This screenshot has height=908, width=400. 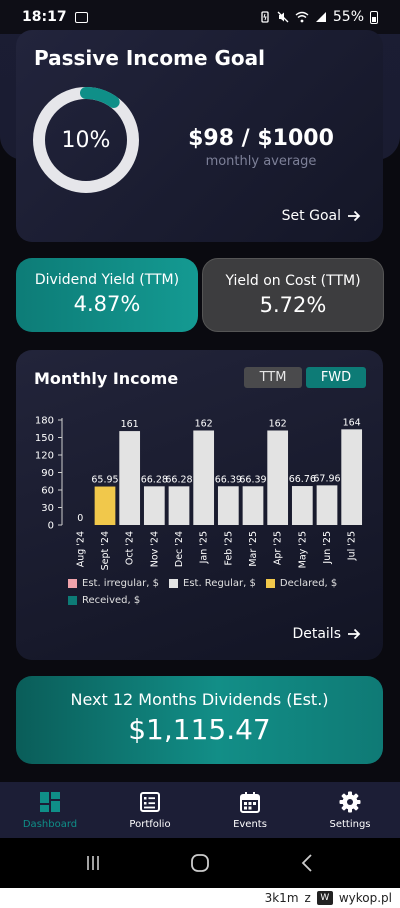 I want to click on x-tick-label: Feb '25, so click(x=228, y=548).